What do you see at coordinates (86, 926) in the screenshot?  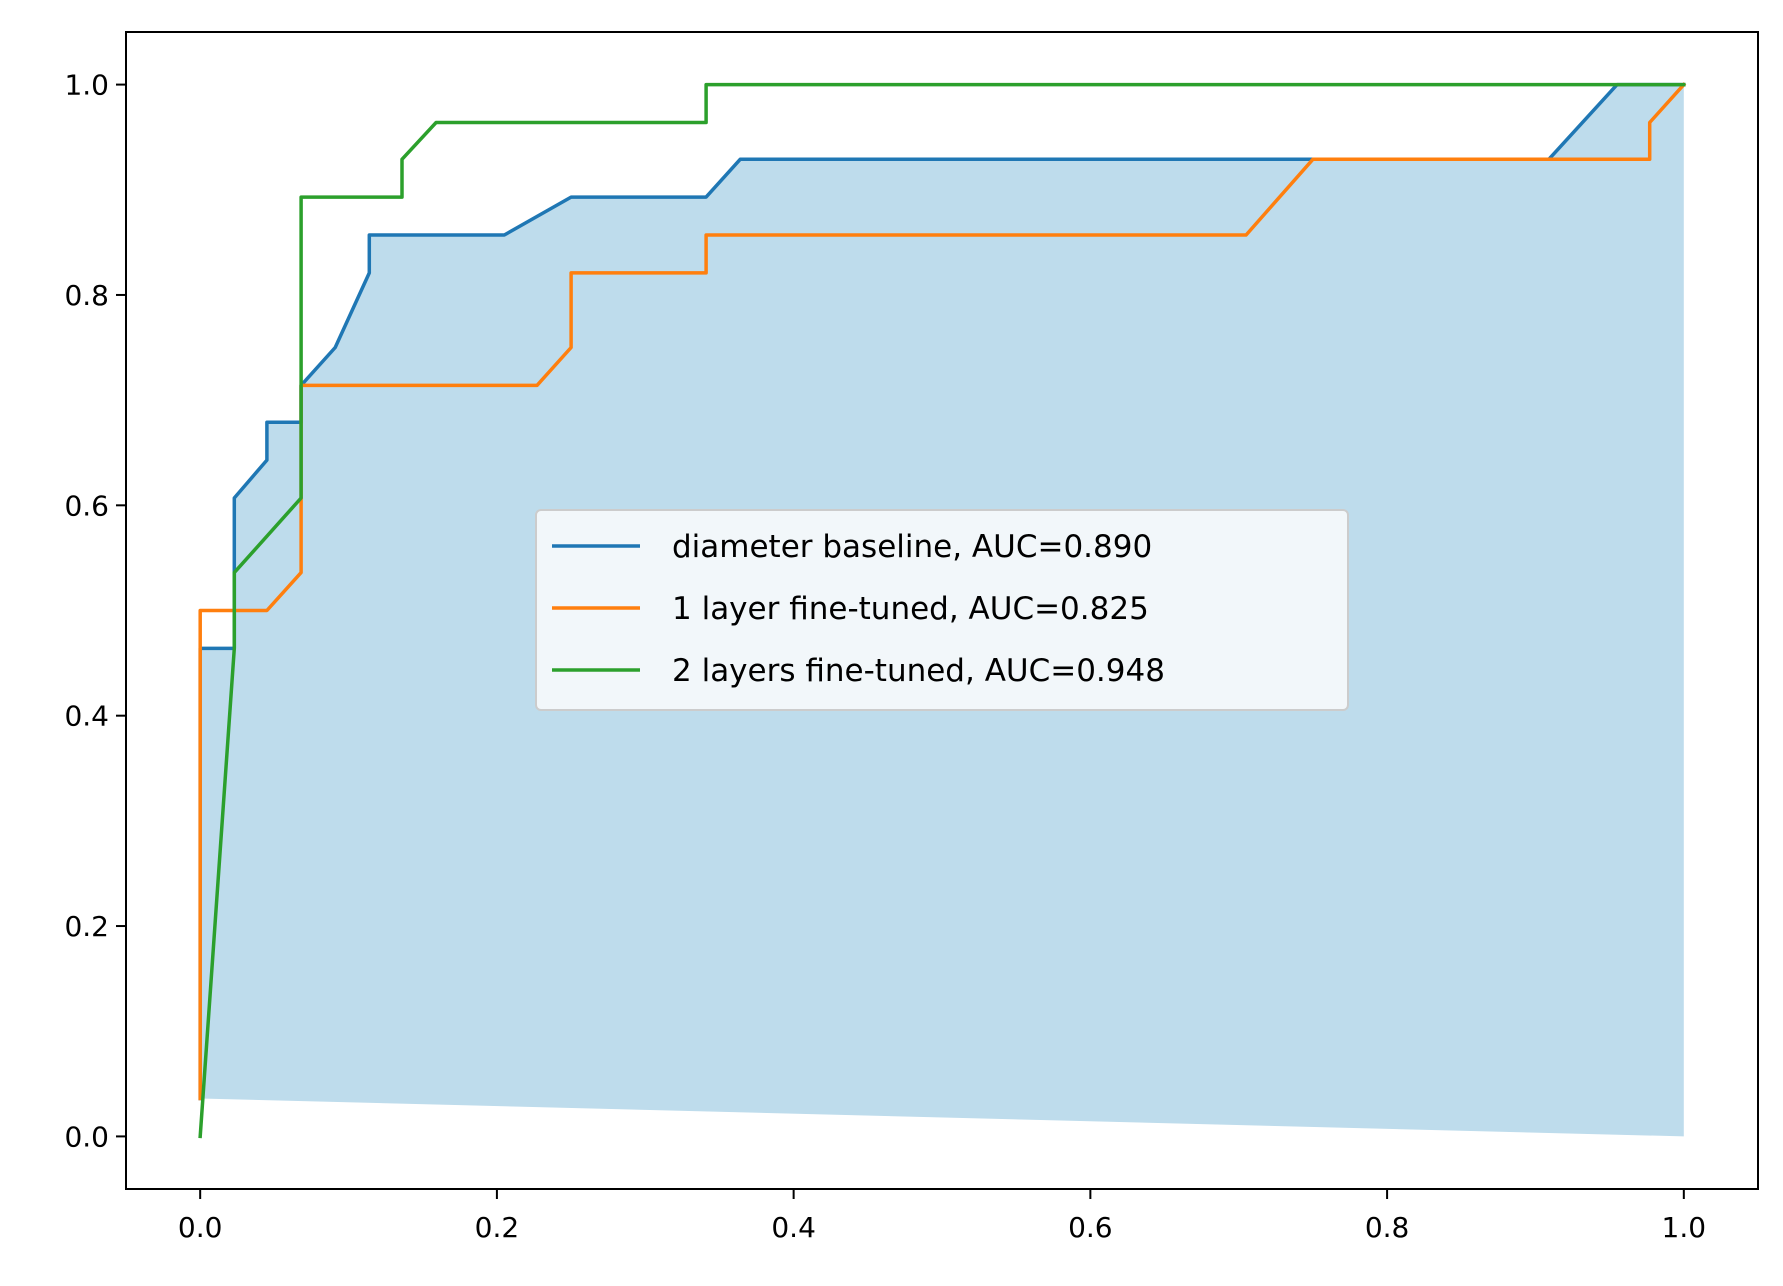 I see `y-tick-label: 0.2` at bounding box center [86, 926].